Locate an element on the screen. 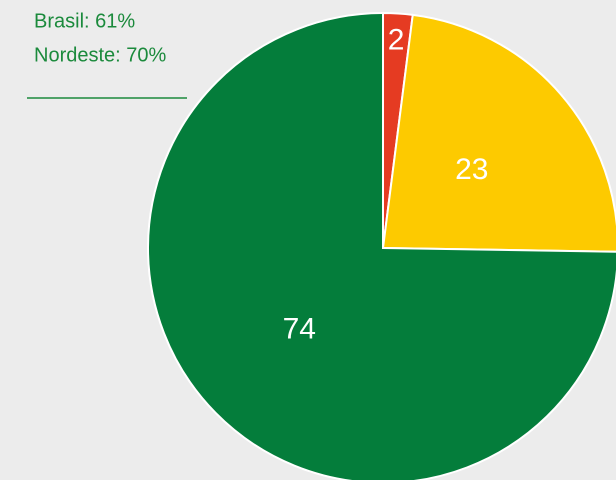 This screenshot has width=616, height=480. slice-label: 23 is located at coordinates (471, 169).